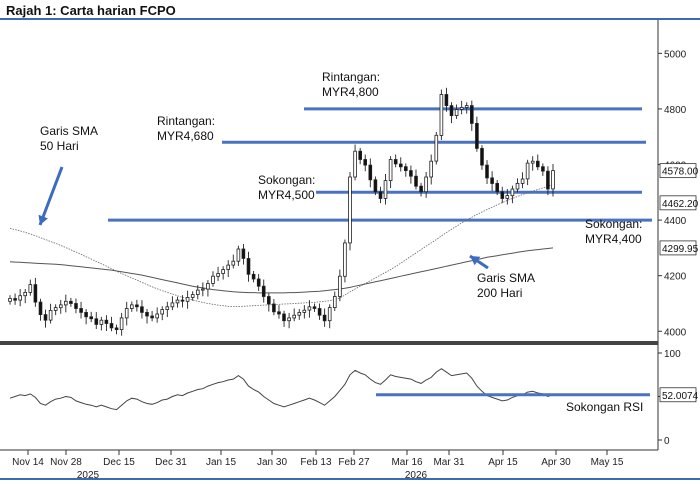  I want to click on year-label: 2026, so click(416, 475).